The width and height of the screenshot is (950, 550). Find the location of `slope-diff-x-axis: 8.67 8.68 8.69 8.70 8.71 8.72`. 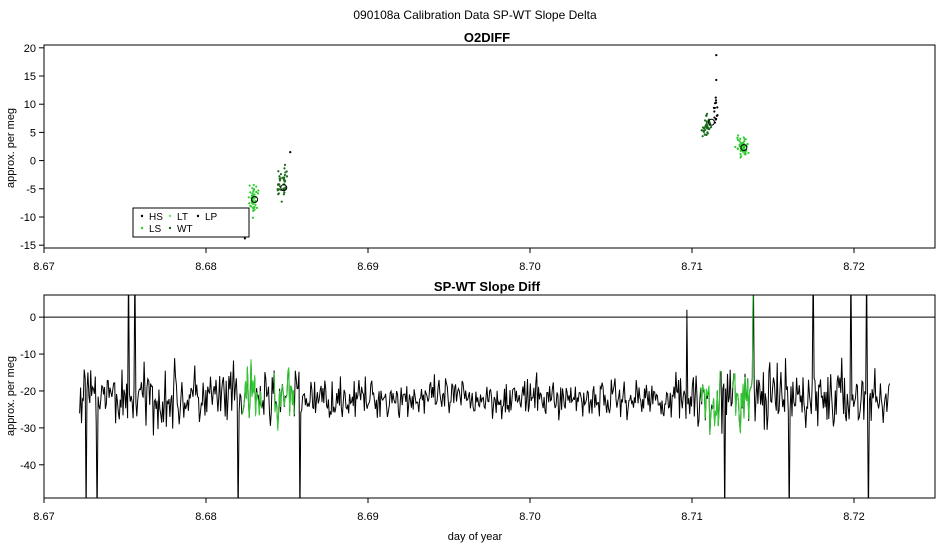

slope-diff-x-axis: 8.67 8.68 8.69 8.70 8.71 8.72 is located at coordinates (449, 510).